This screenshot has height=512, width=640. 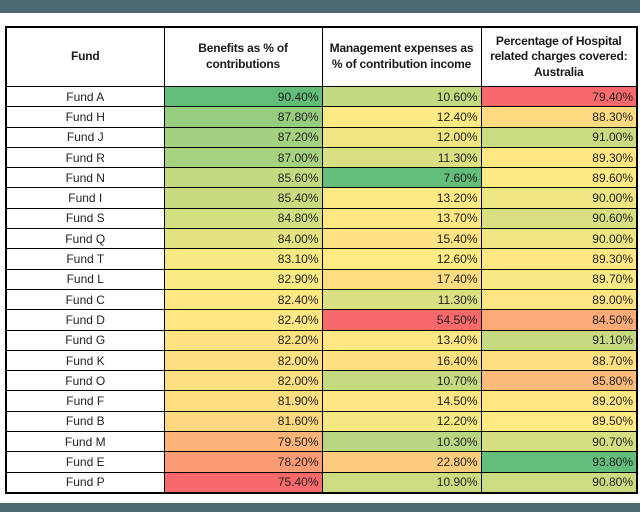 What do you see at coordinates (243, 279) in the screenshot?
I see `benefits-cell: 82.90%` at bounding box center [243, 279].